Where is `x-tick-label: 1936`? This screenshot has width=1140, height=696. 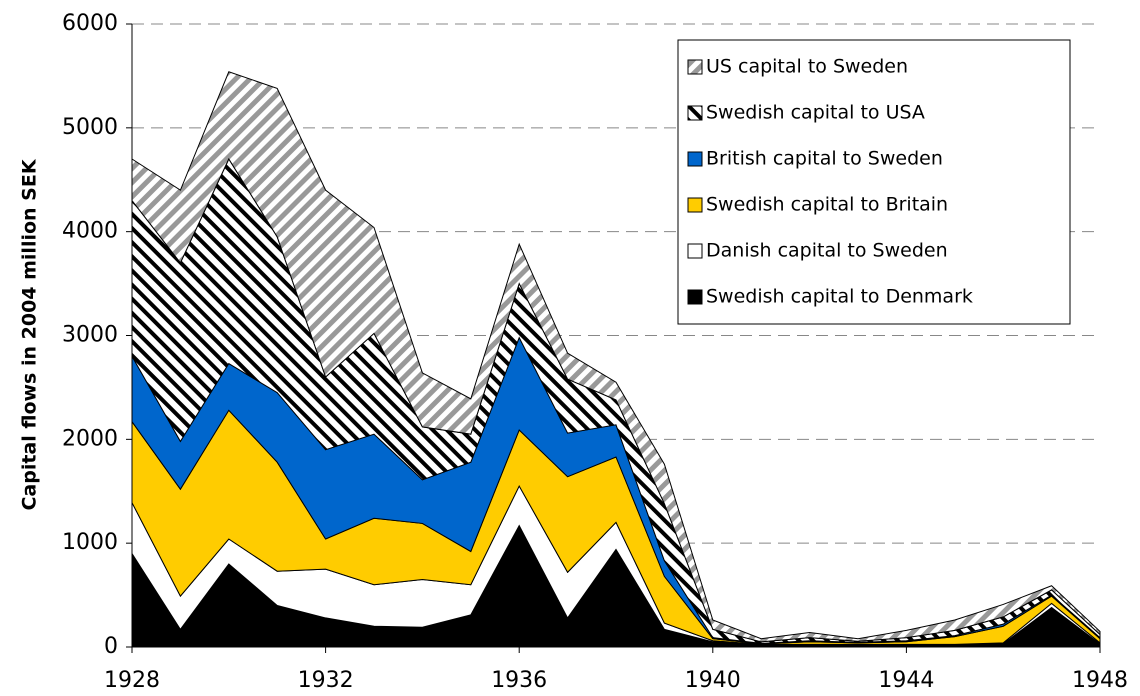 x-tick-label: 1936 is located at coordinates (519, 680).